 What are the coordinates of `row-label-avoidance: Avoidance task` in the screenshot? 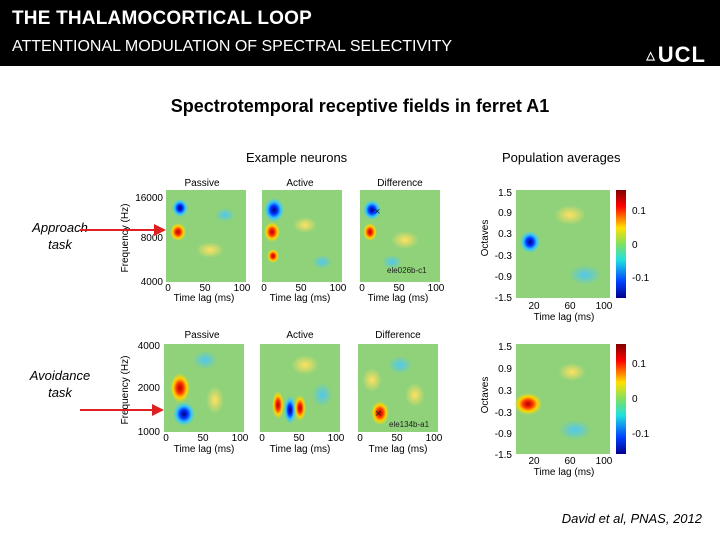 It's located at (60, 384).